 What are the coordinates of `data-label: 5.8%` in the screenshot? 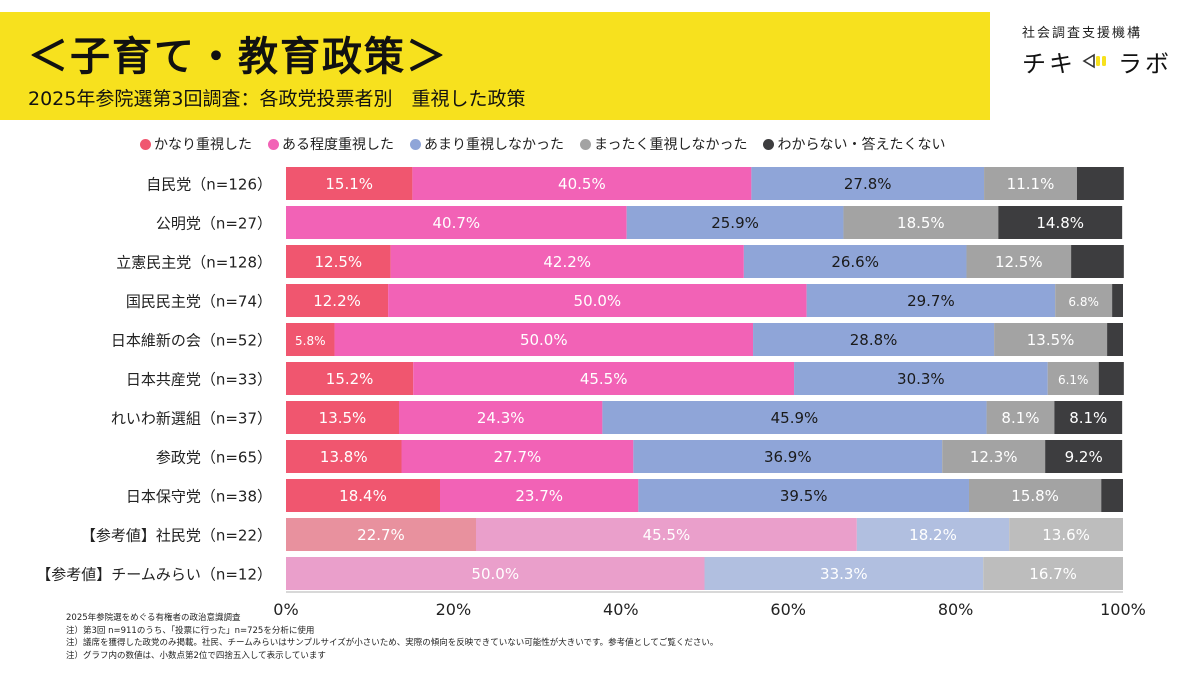 It's located at (310, 341).